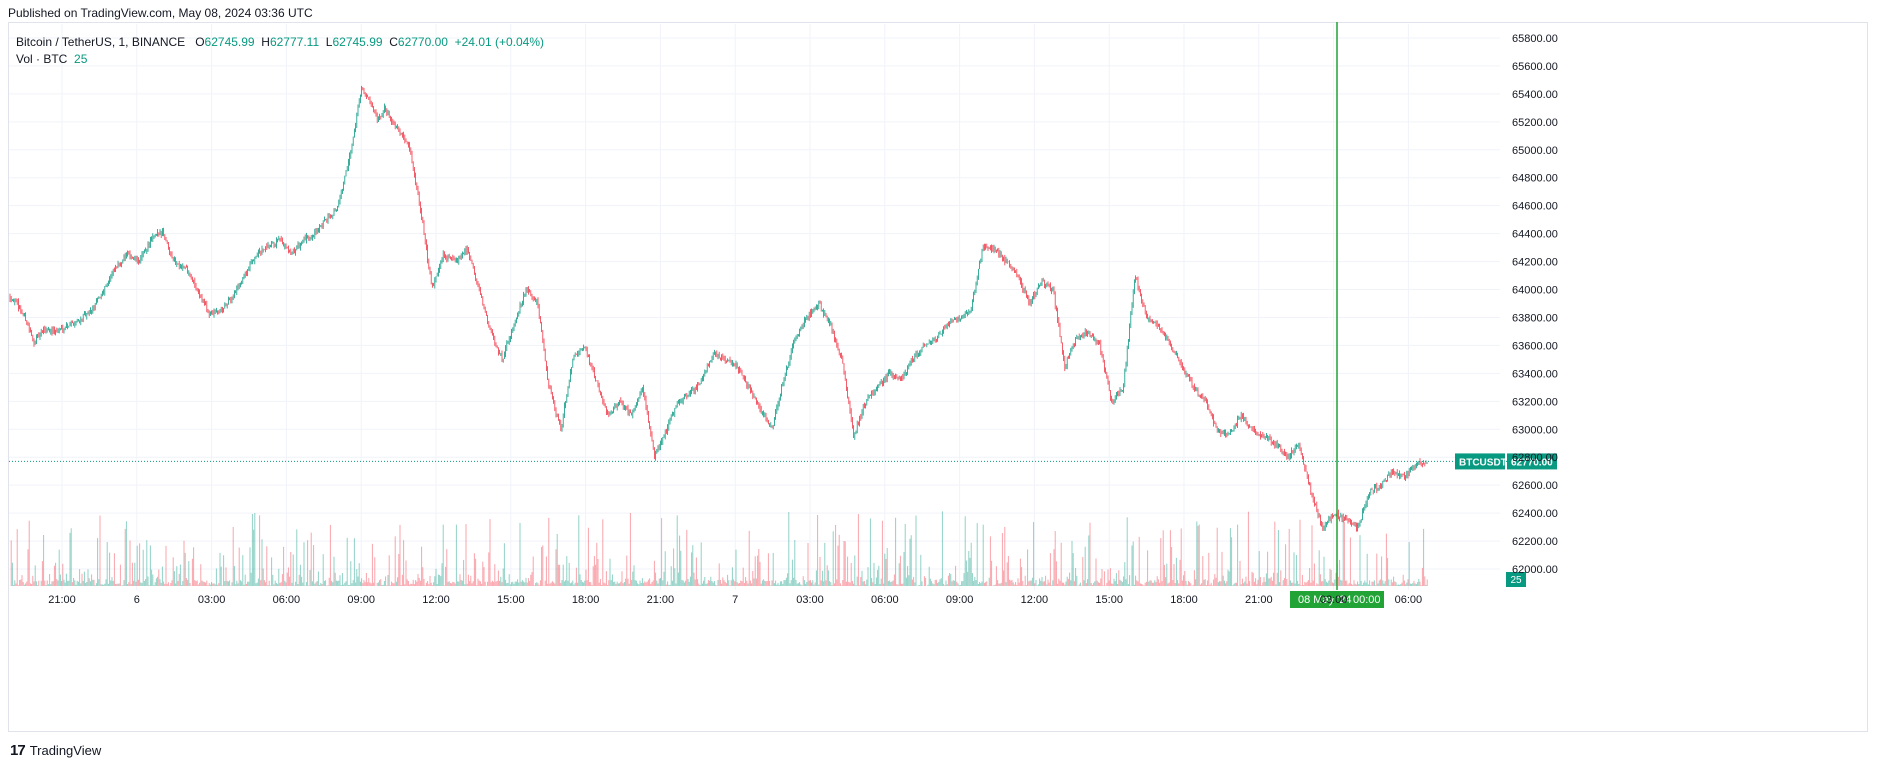 The width and height of the screenshot is (1882, 768). What do you see at coordinates (18, 750) in the screenshot?
I see `tradingview-logo-icon: 17` at bounding box center [18, 750].